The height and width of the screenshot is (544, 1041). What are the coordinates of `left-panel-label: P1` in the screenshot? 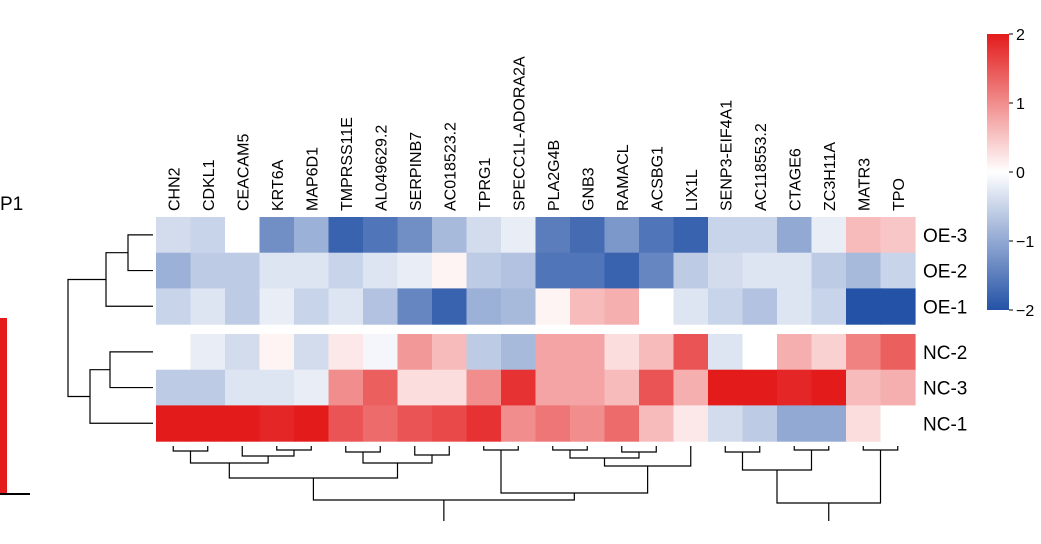 It's located at (11, 204).